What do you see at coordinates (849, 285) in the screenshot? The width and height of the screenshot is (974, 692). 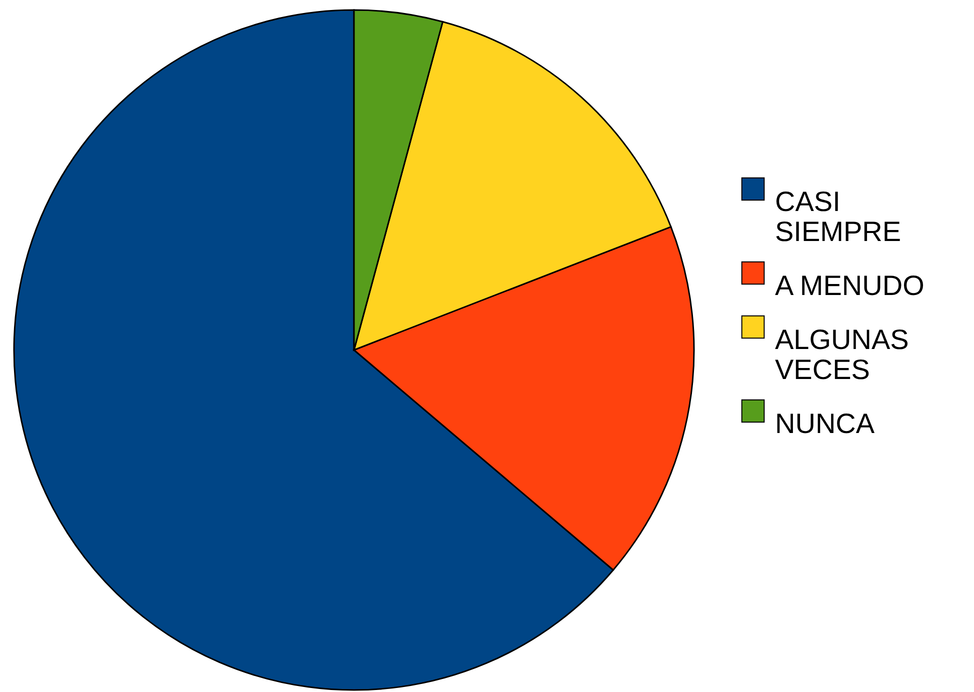 I see `legend-label: A MENUDO` at bounding box center [849, 285].